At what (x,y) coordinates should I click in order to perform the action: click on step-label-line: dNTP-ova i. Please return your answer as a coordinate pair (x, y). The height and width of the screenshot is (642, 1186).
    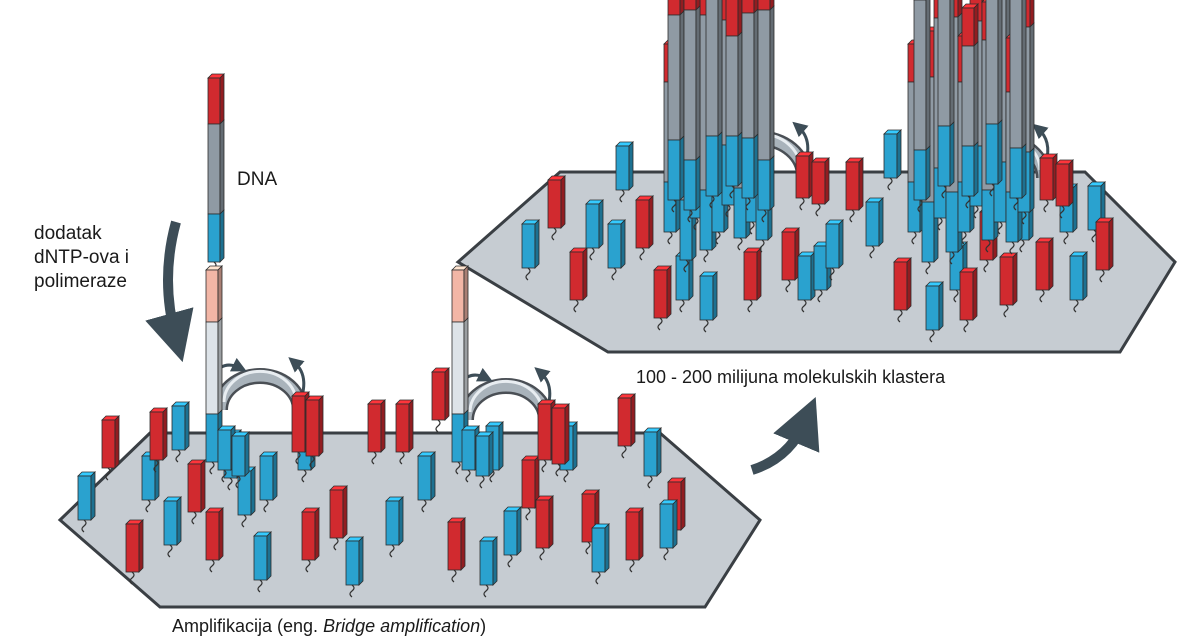
    Looking at the image, I should click on (82, 257).